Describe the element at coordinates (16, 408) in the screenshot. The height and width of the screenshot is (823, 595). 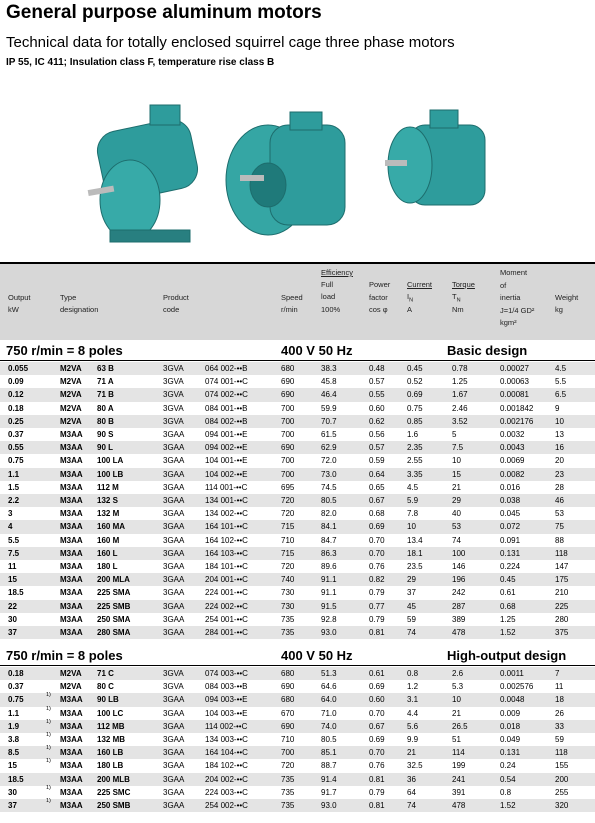
I see `cell: 0.18` at that location.